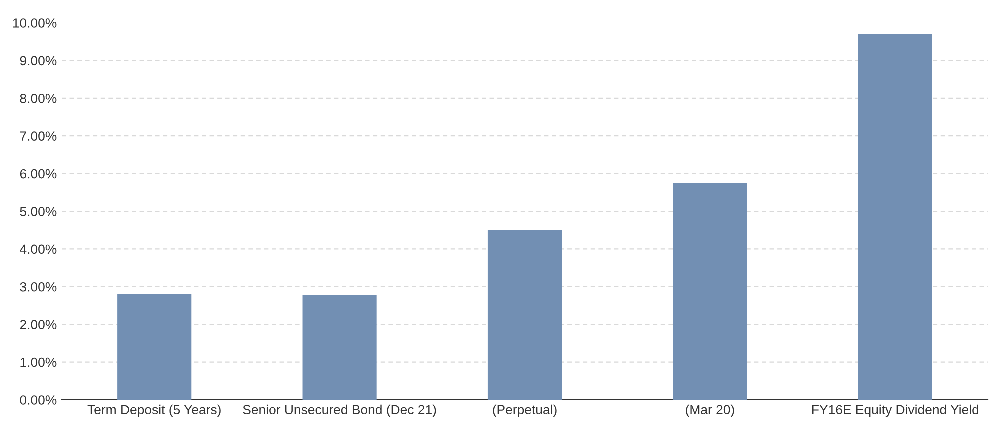  Describe the element at coordinates (38, 325) in the screenshot. I see `y-tick-label: 2.00%` at that location.